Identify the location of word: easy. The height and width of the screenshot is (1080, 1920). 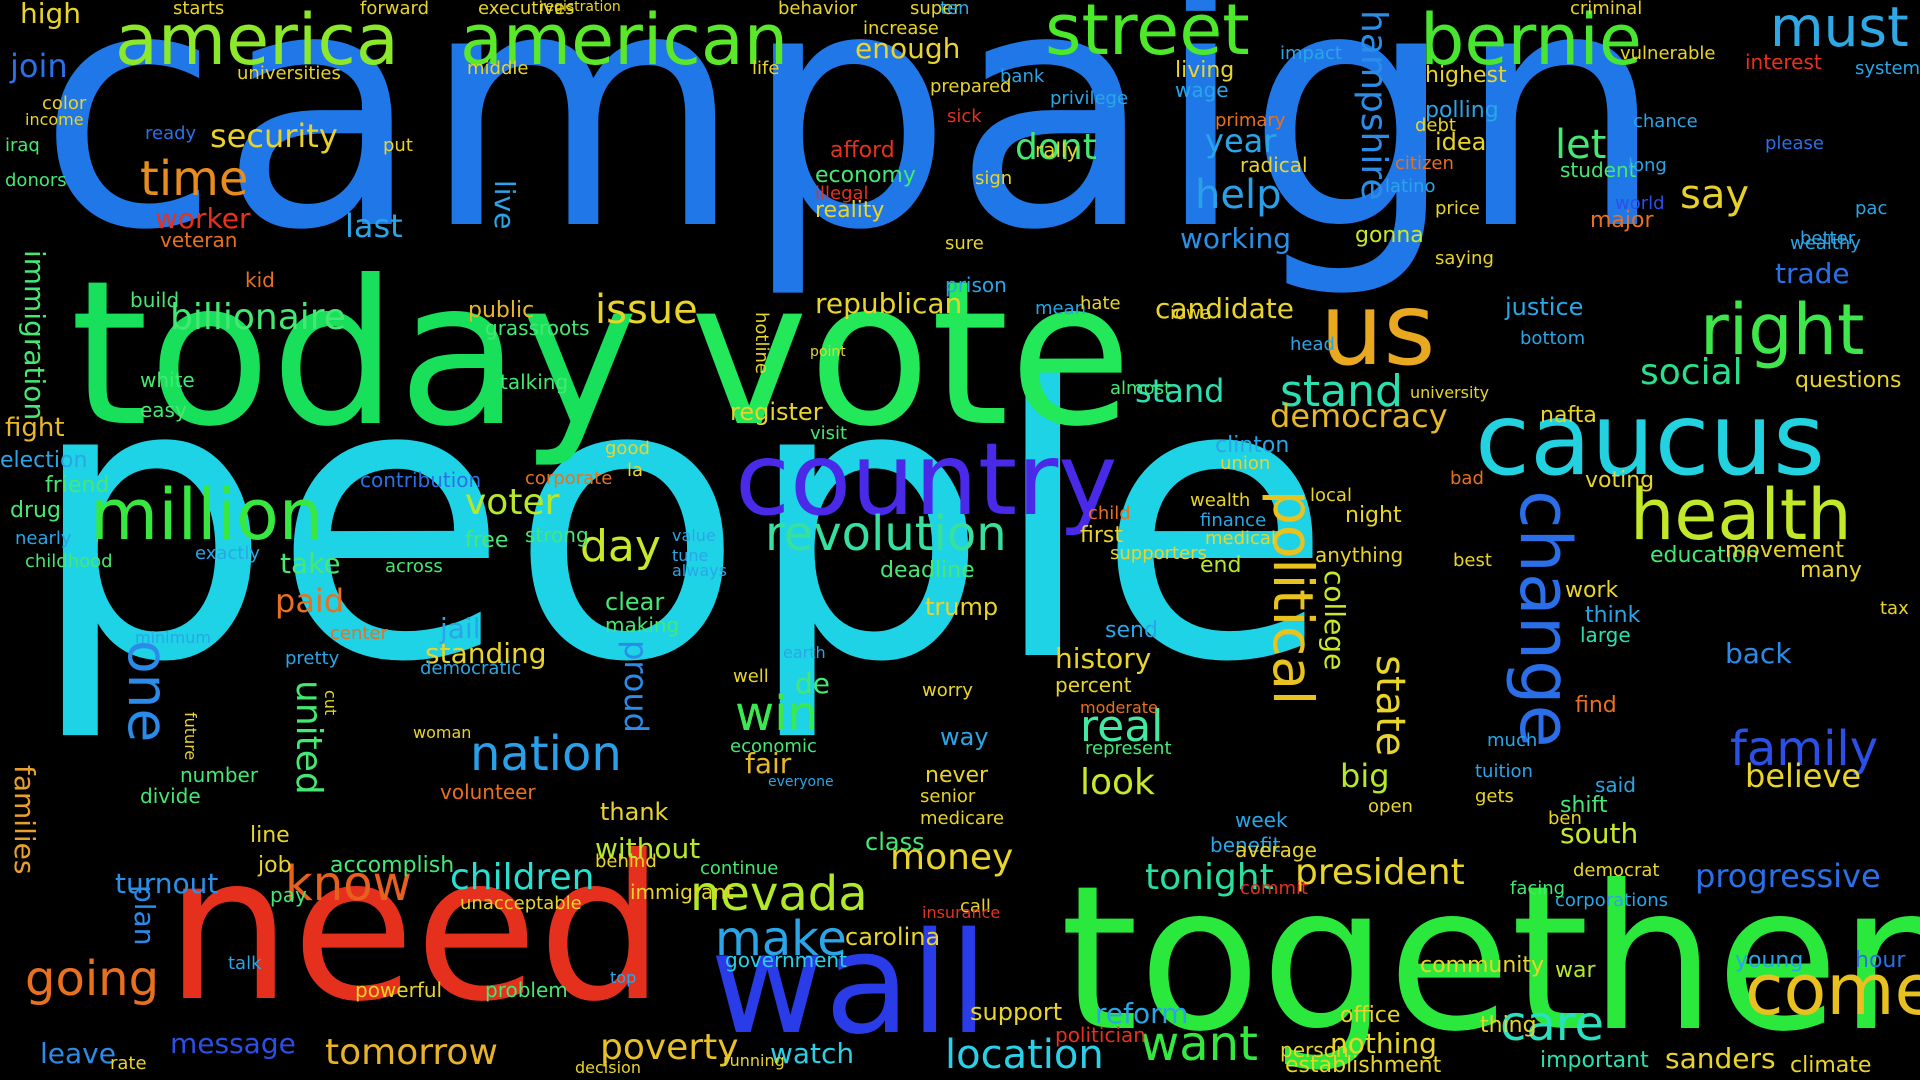
(163, 410).